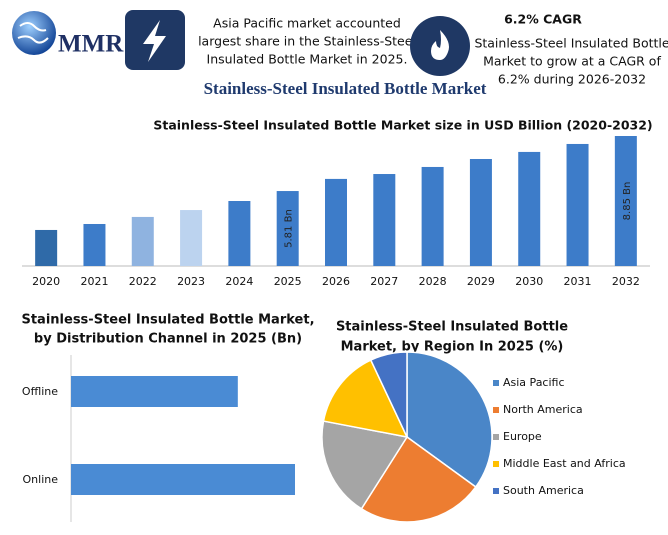  Describe the element at coordinates (168, 339) in the screenshot. I see `chart-title: by Distribution Channel in 2025 (Bn)` at that location.